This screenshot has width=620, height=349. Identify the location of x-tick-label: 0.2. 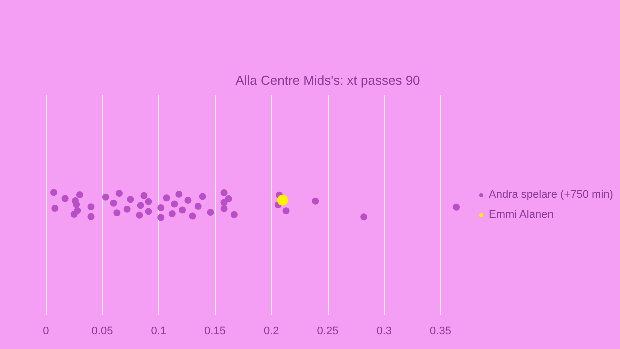
(272, 332).